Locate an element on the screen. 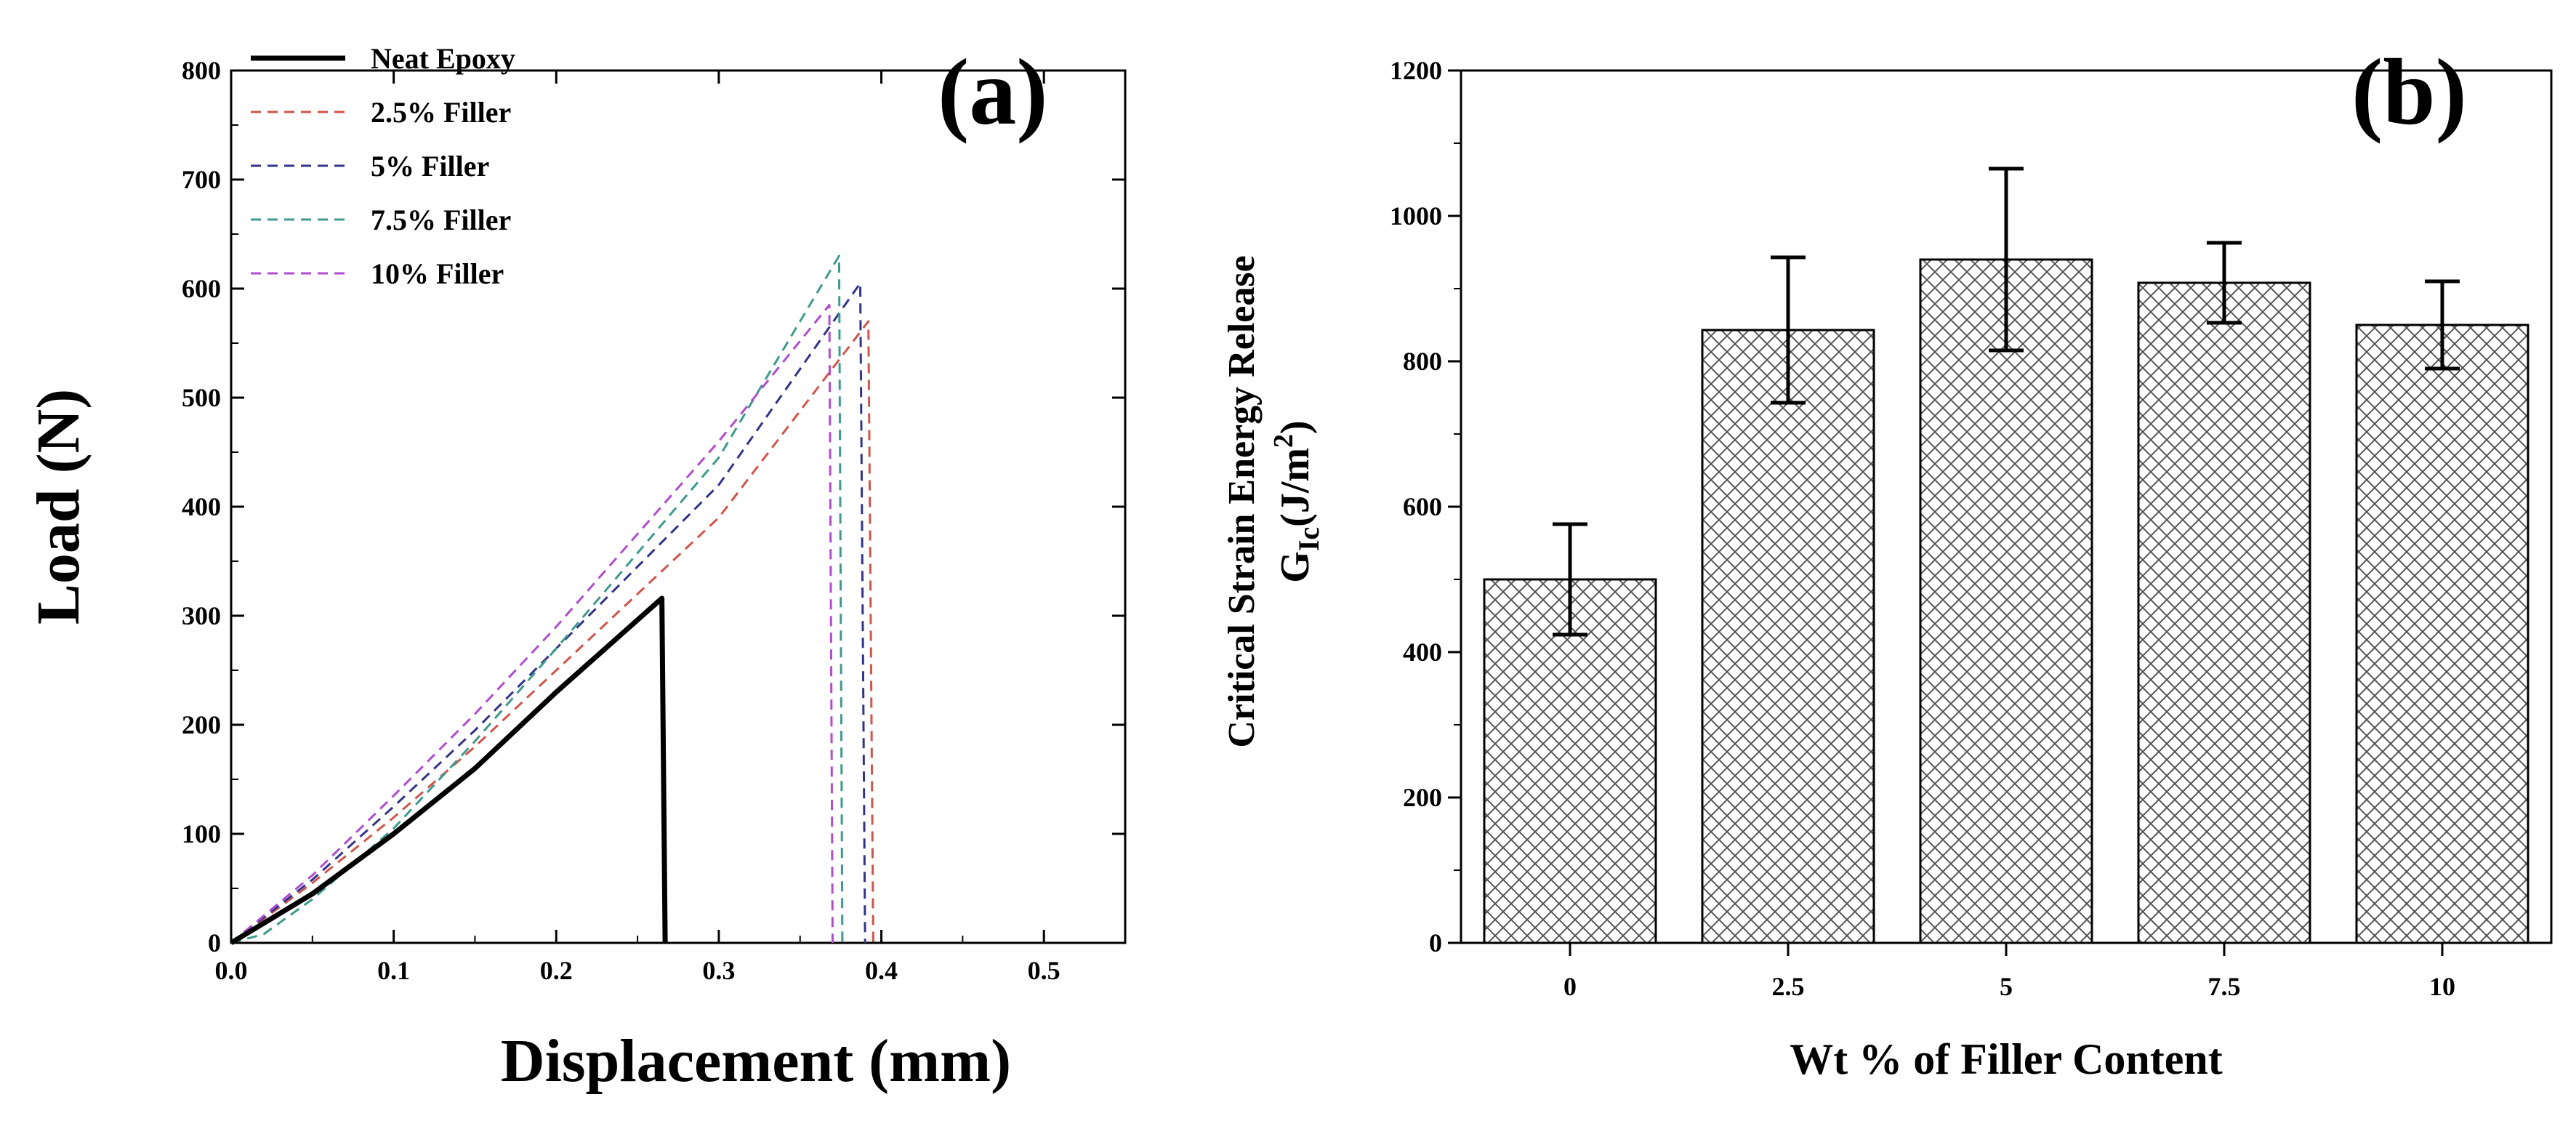 Image resolution: width=2576 pixels, height=1121 pixels. chart-b-ytick-label: 1000 is located at coordinates (1416, 215).